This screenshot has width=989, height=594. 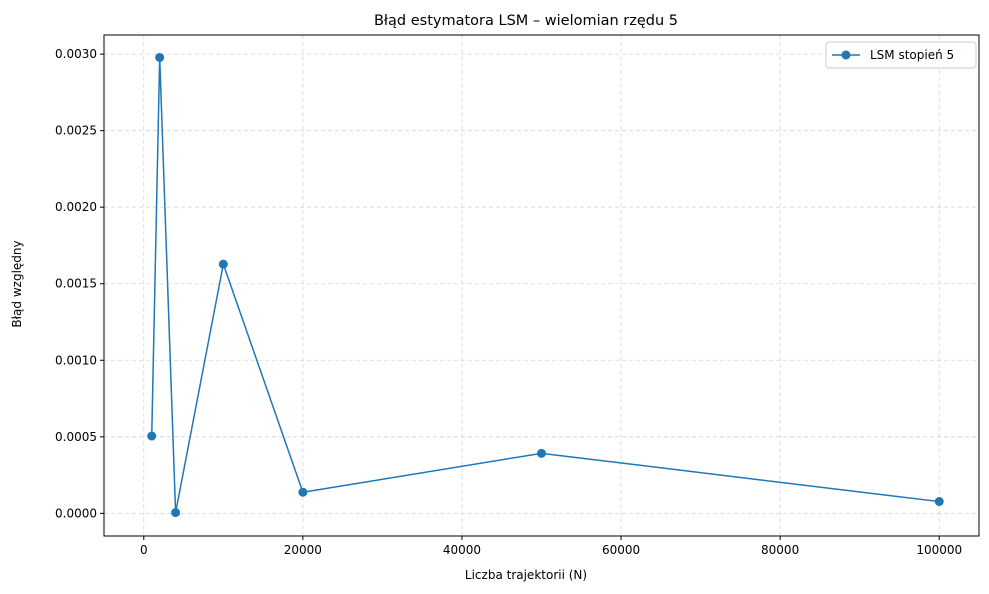 What do you see at coordinates (76, 131) in the screenshot?
I see `y-tick-label: 0.0025` at bounding box center [76, 131].